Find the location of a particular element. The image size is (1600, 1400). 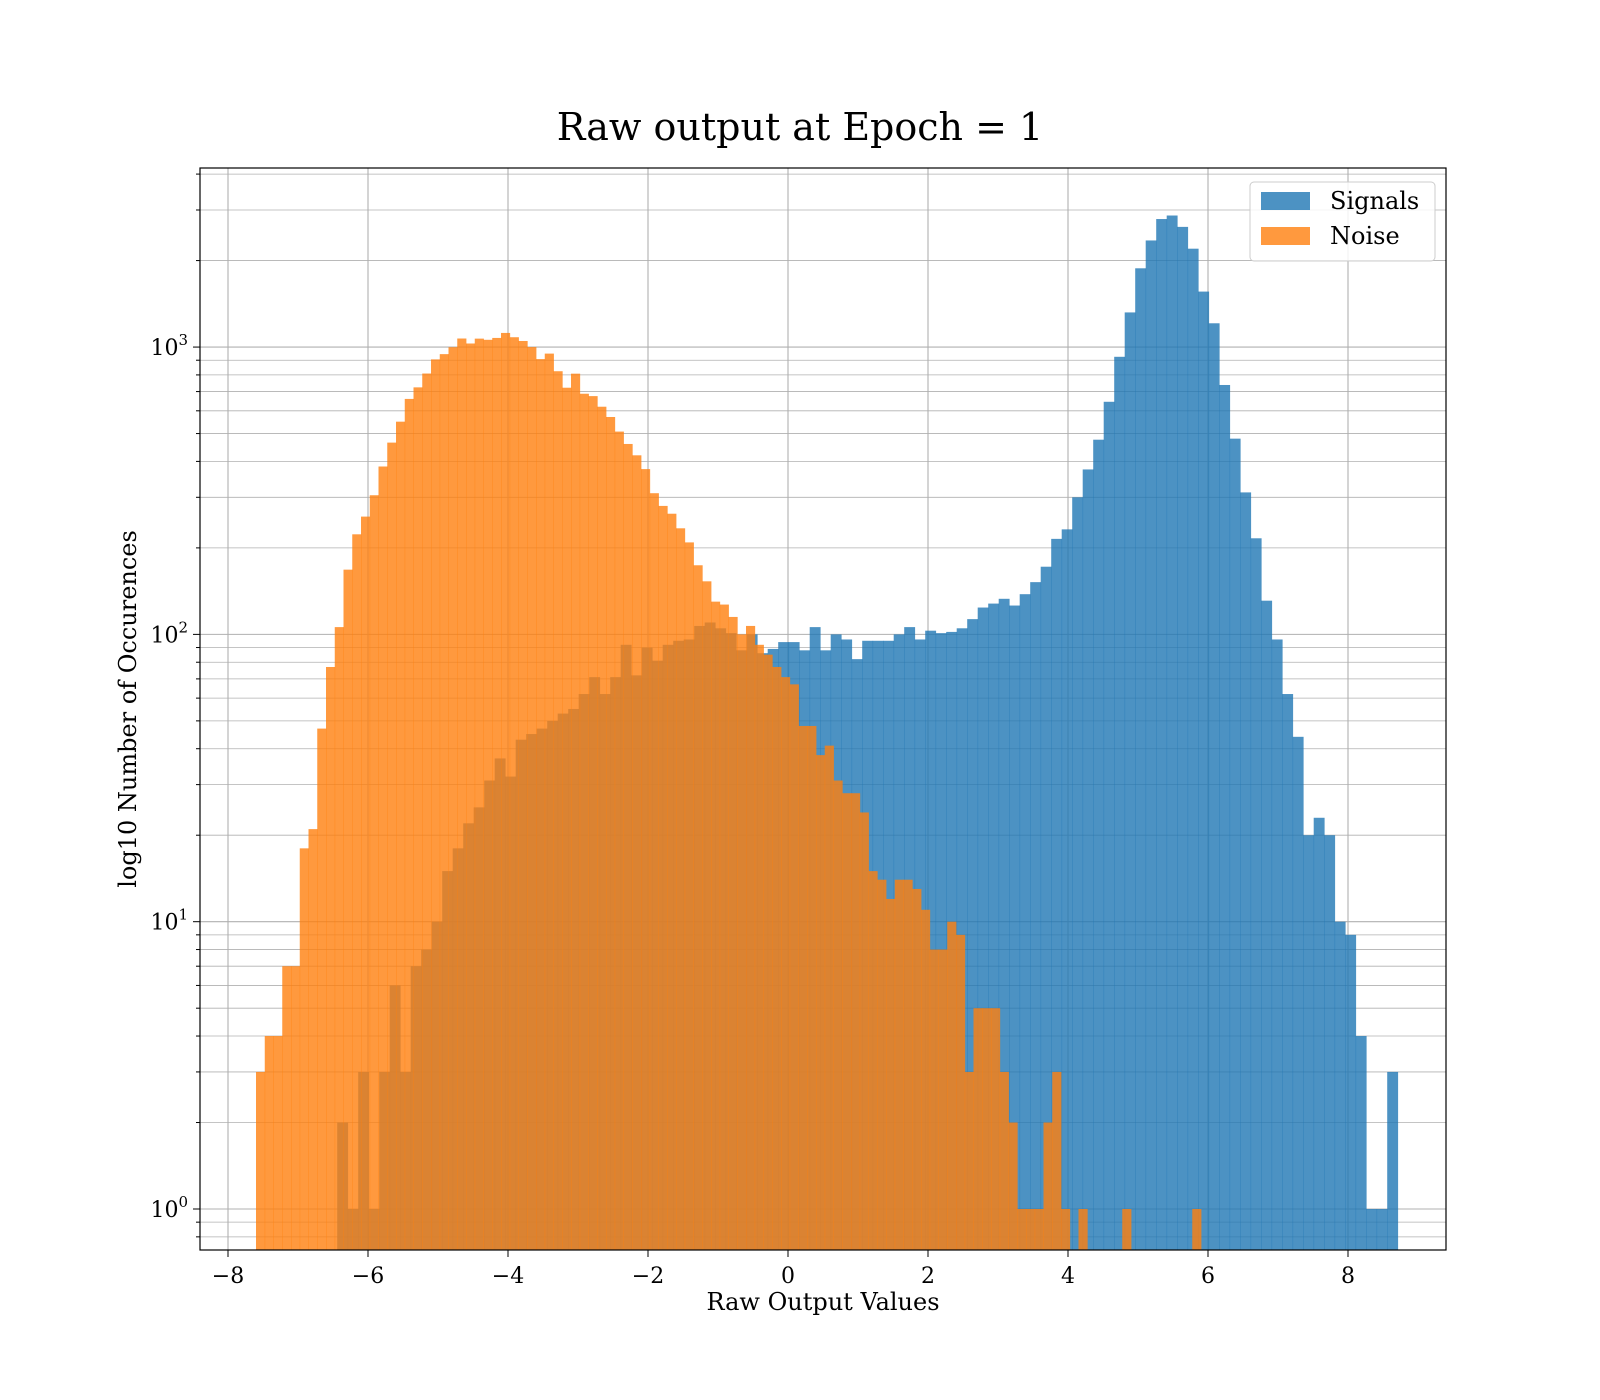

x-tick-label: −4 is located at coordinates (508, 1276).